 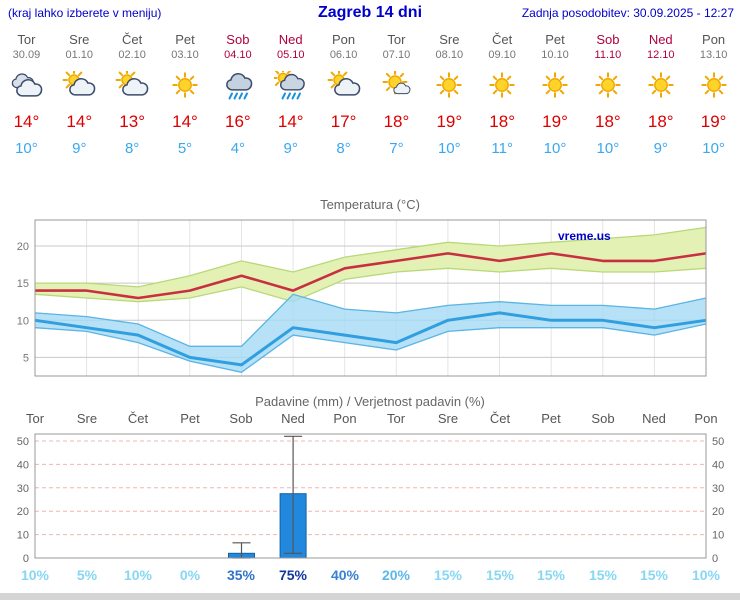 I want to click on menu-hint-text: (kraj lahko izberete v meniju), so click(x=85, y=13).